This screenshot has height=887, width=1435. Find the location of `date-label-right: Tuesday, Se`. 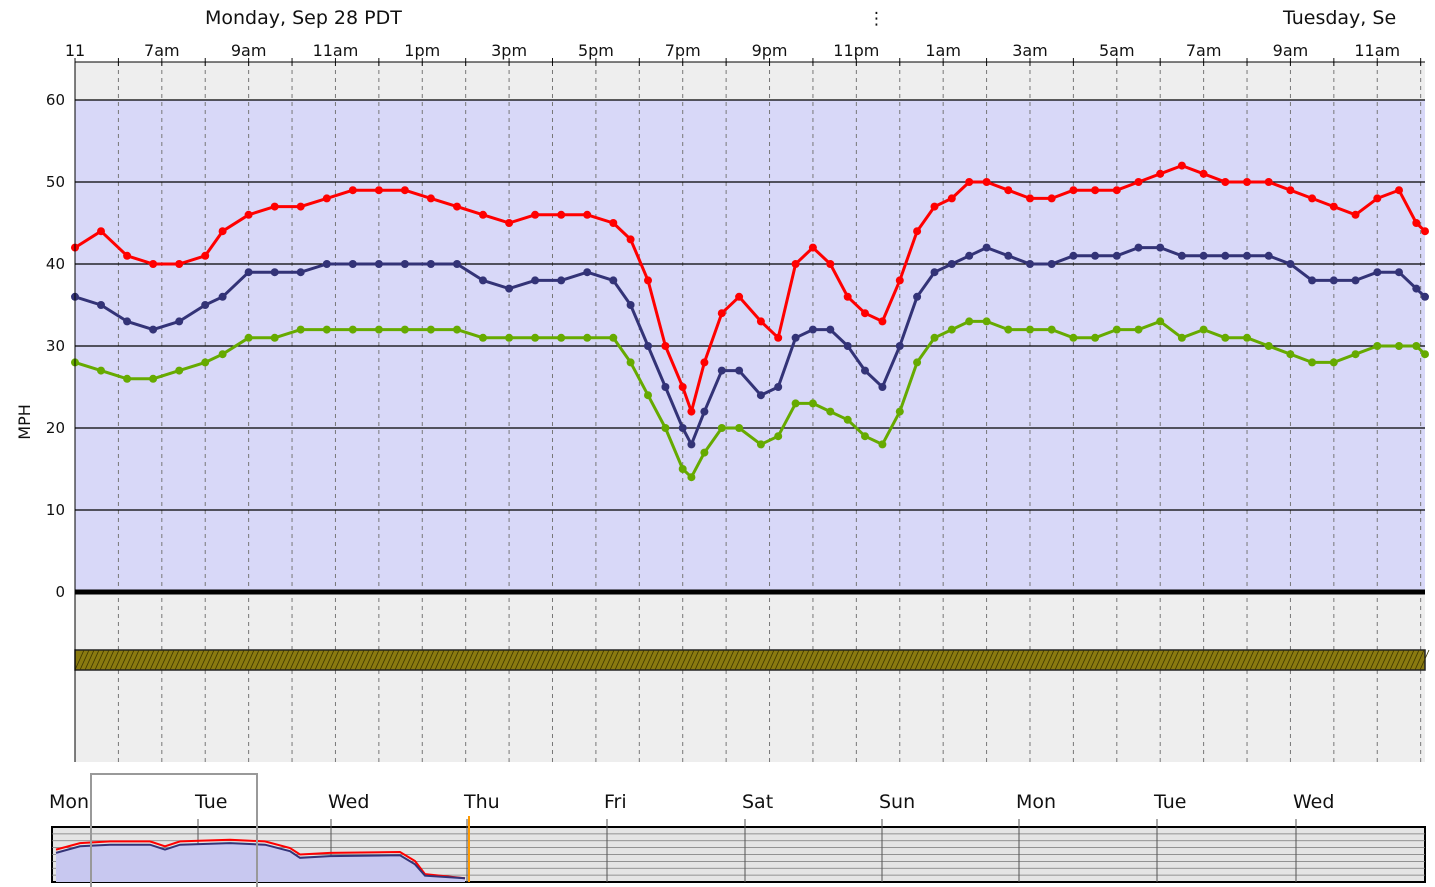

date-label-right: Tuesday, Se is located at coordinates (1339, 18).